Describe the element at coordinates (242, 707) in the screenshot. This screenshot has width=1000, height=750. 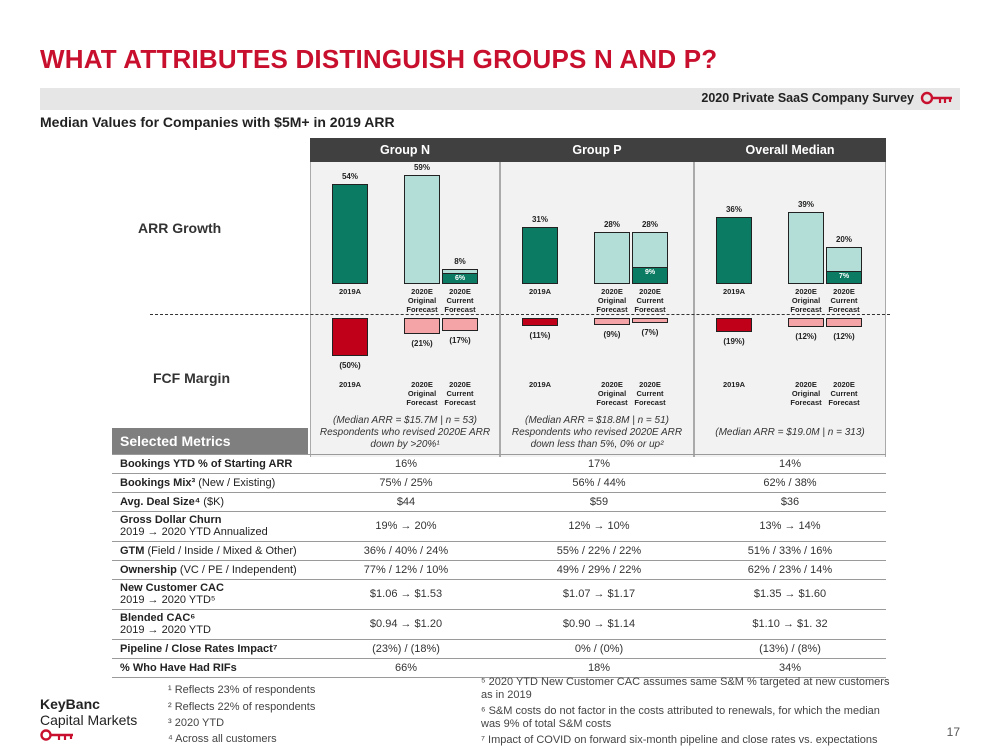
I see `footnote: ² Reflects 22% of respondents` at that location.